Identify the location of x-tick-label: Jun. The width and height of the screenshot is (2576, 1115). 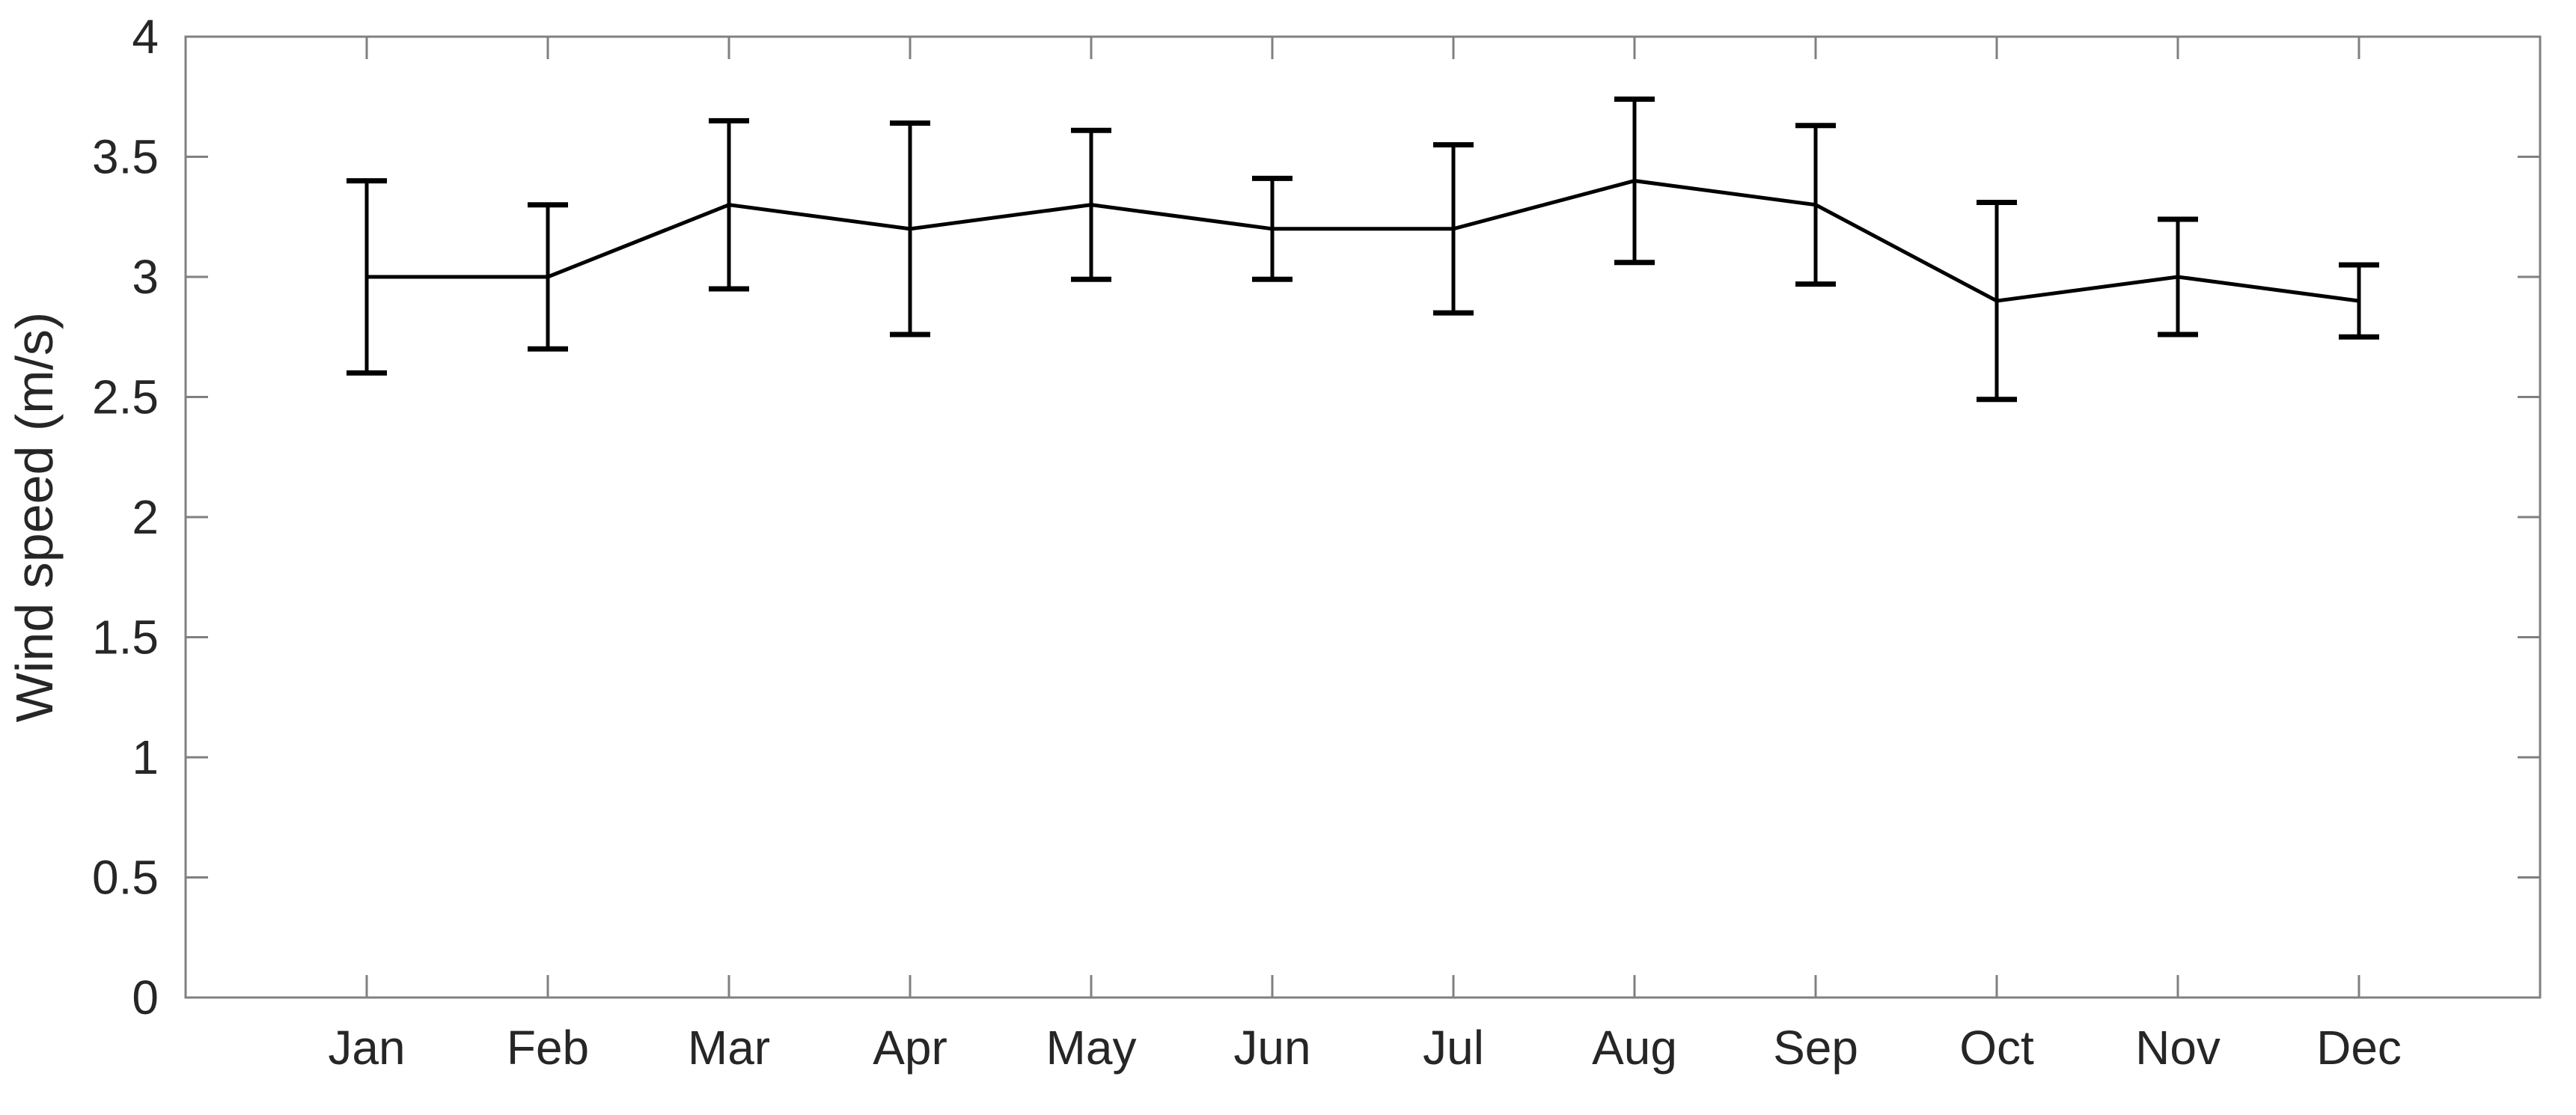
(1271, 1048).